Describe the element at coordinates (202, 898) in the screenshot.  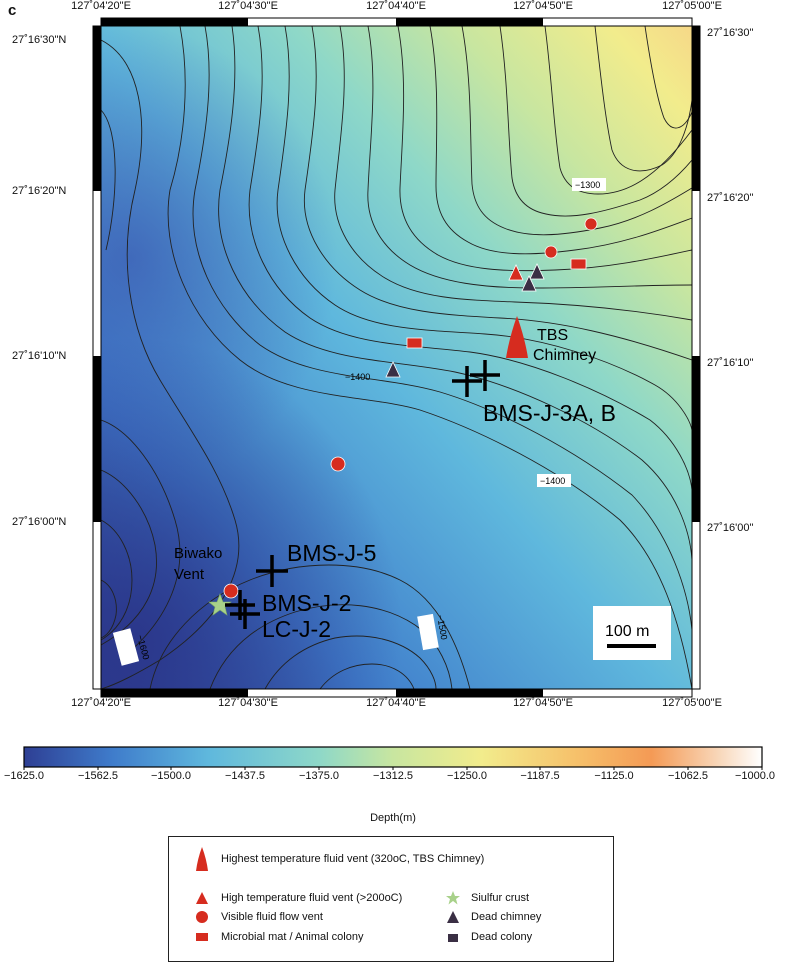
I see `legend-high-temp-icon` at that location.